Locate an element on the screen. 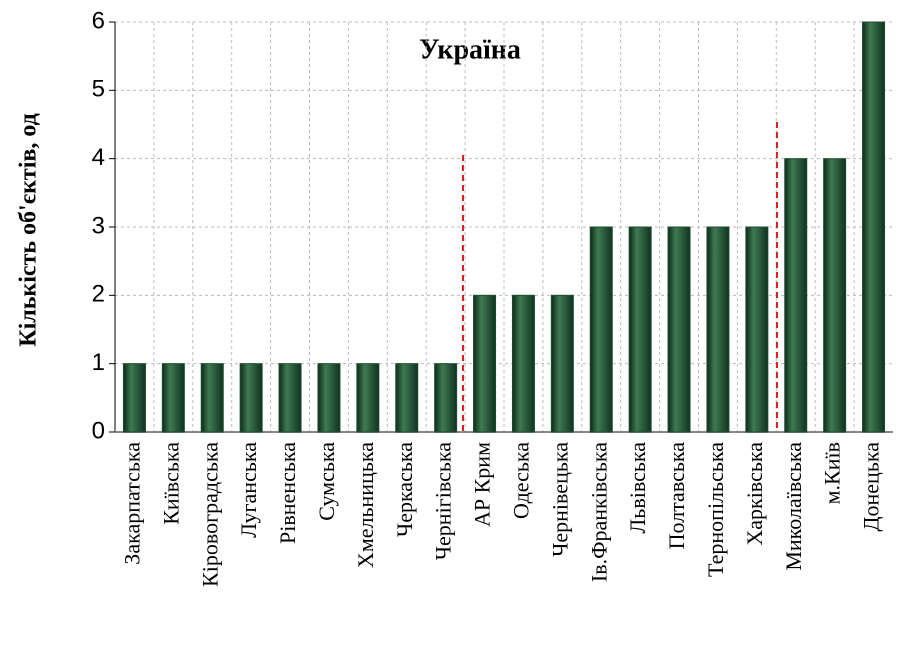 The width and height of the screenshot is (899, 648). x-tick-label: Львівська is located at coordinates (637, 488).